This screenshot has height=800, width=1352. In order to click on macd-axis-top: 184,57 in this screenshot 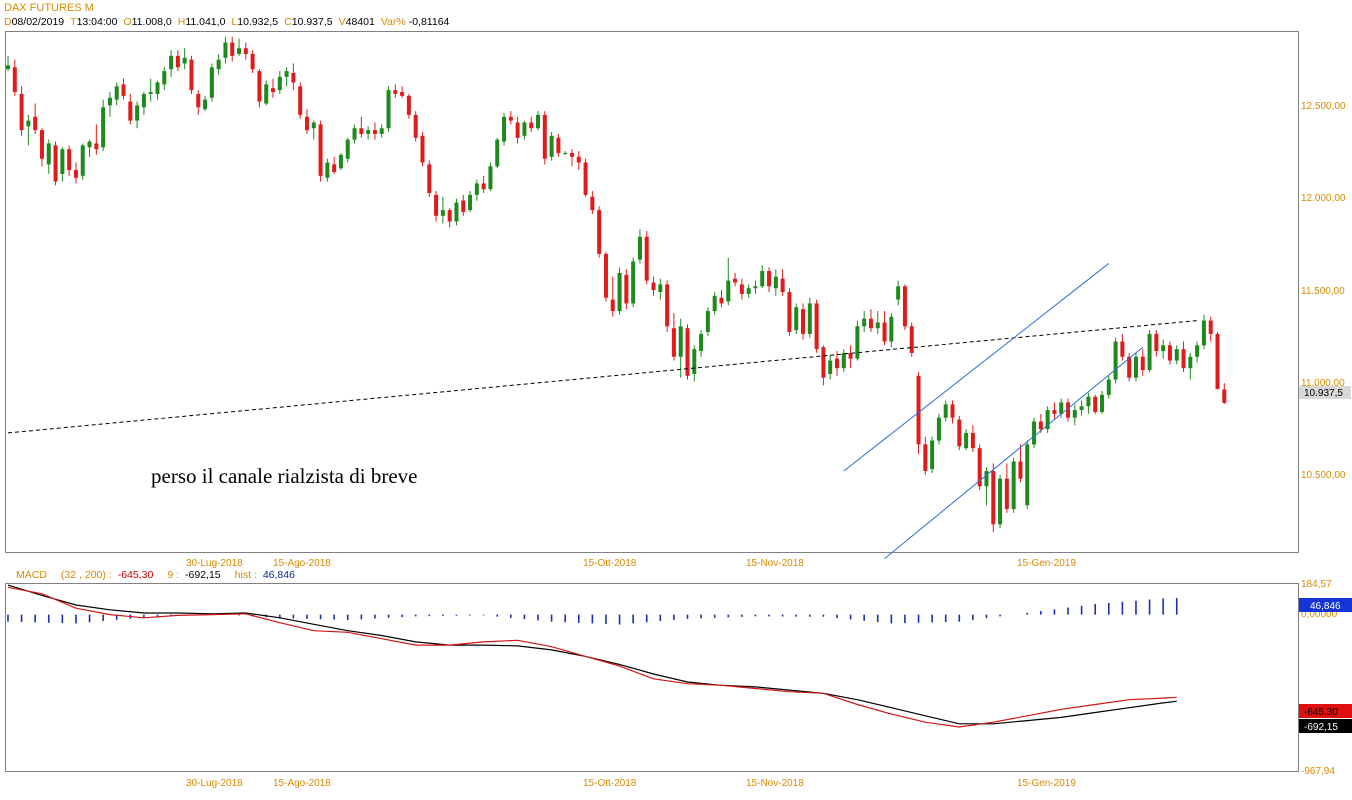, I will do `click(1316, 584)`.